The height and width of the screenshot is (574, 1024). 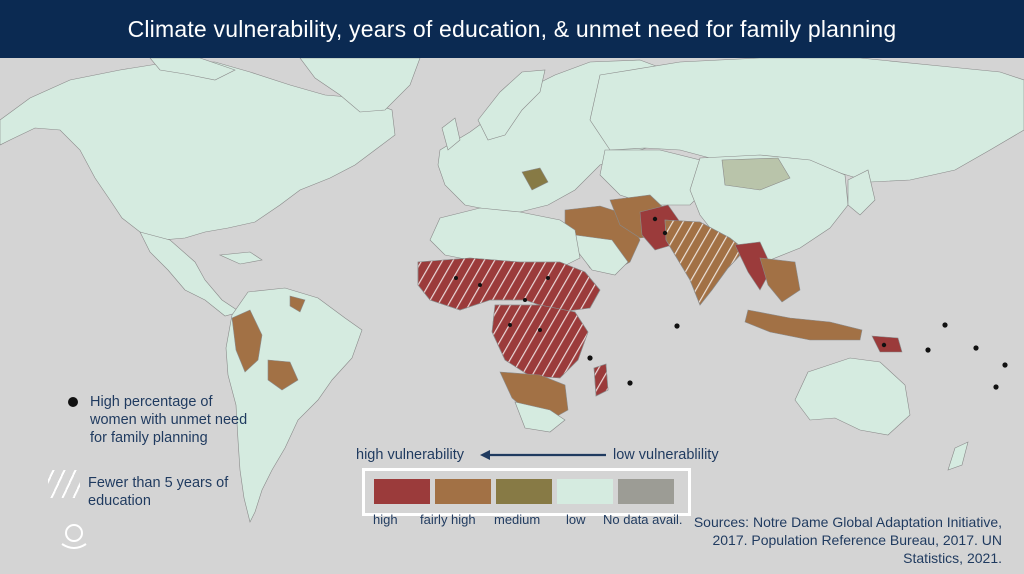 I want to click on korea-japan, so click(x=861, y=192).